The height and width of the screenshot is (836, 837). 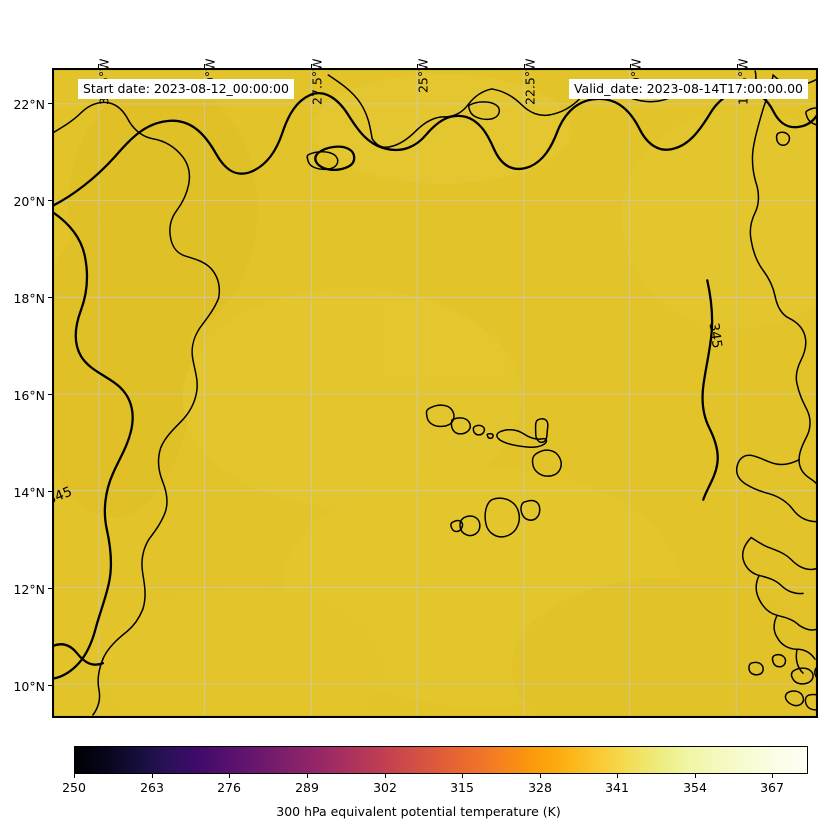 I want to click on lon-tick-label-3: 25°W, so click(x=423, y=76).